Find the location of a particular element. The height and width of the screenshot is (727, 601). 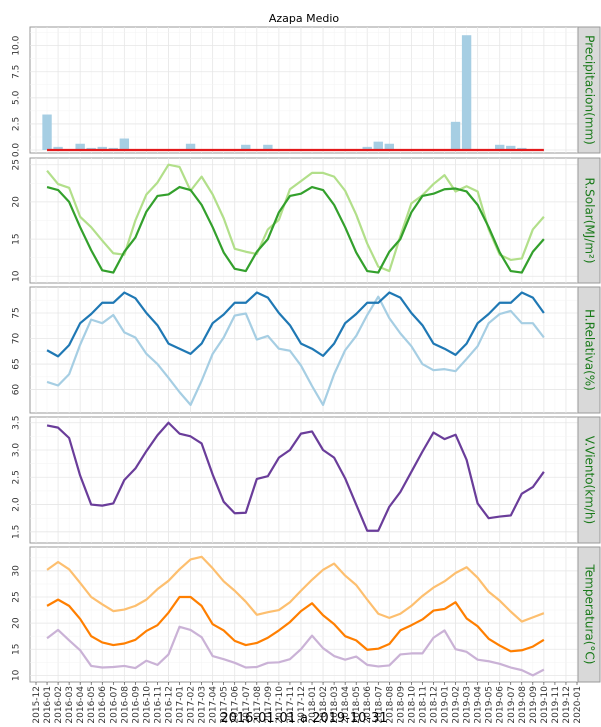

x-tick-label: 2017-03 is located at coordinates (203, 705).